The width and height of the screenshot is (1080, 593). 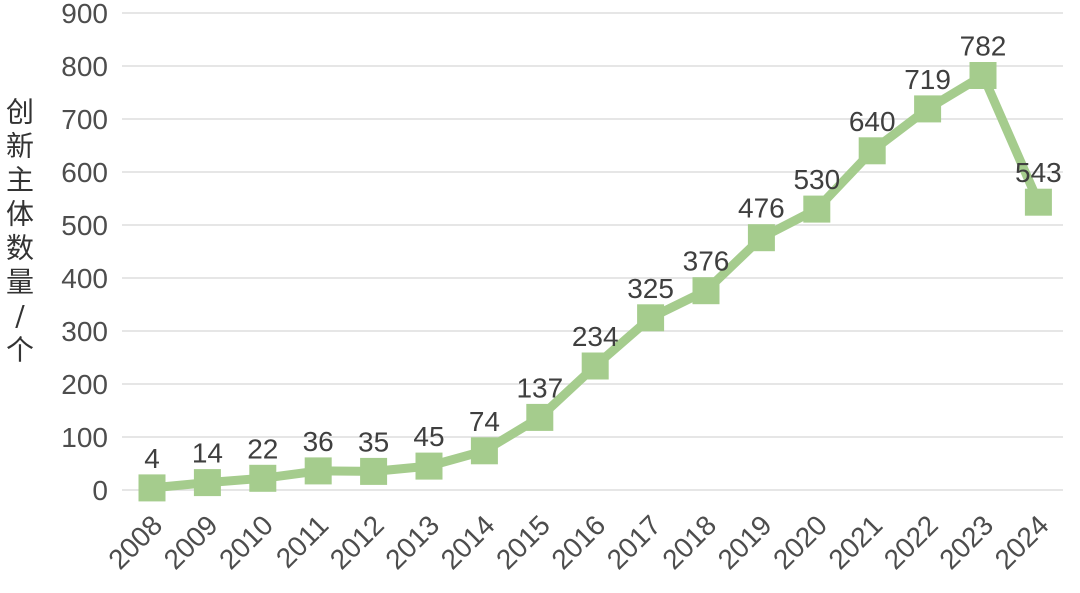 What do you see at coordinates (373, 441) in the screenshot?
I see `data-label: 35` at bounding box center [373, 441].